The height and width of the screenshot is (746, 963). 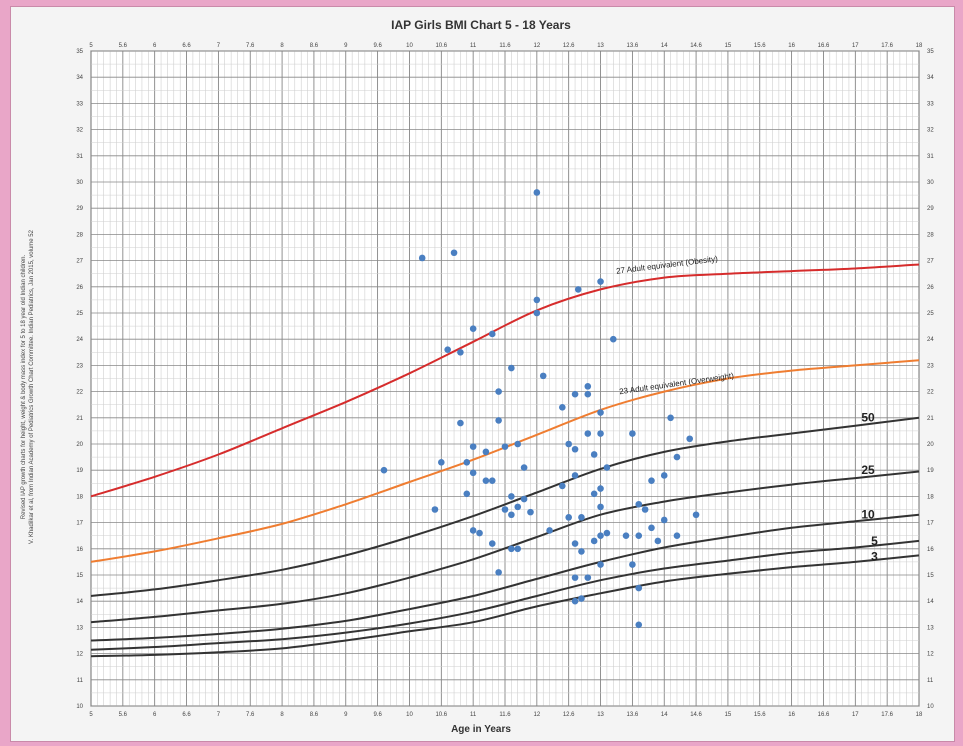 I want to click on x-tick-label-top: 16.6, so click(x=824, y=46).